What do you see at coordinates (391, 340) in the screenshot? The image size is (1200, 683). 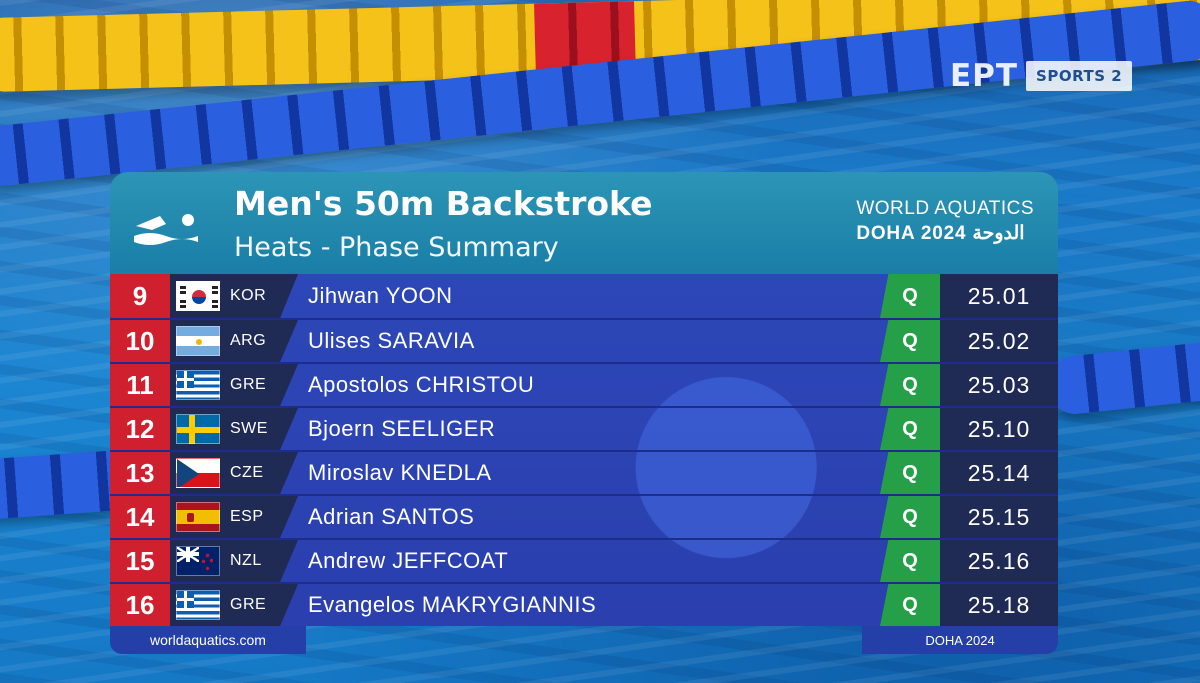 I see `athlete-name: Ulises SARAVIA` at bounding box center [391, 340].